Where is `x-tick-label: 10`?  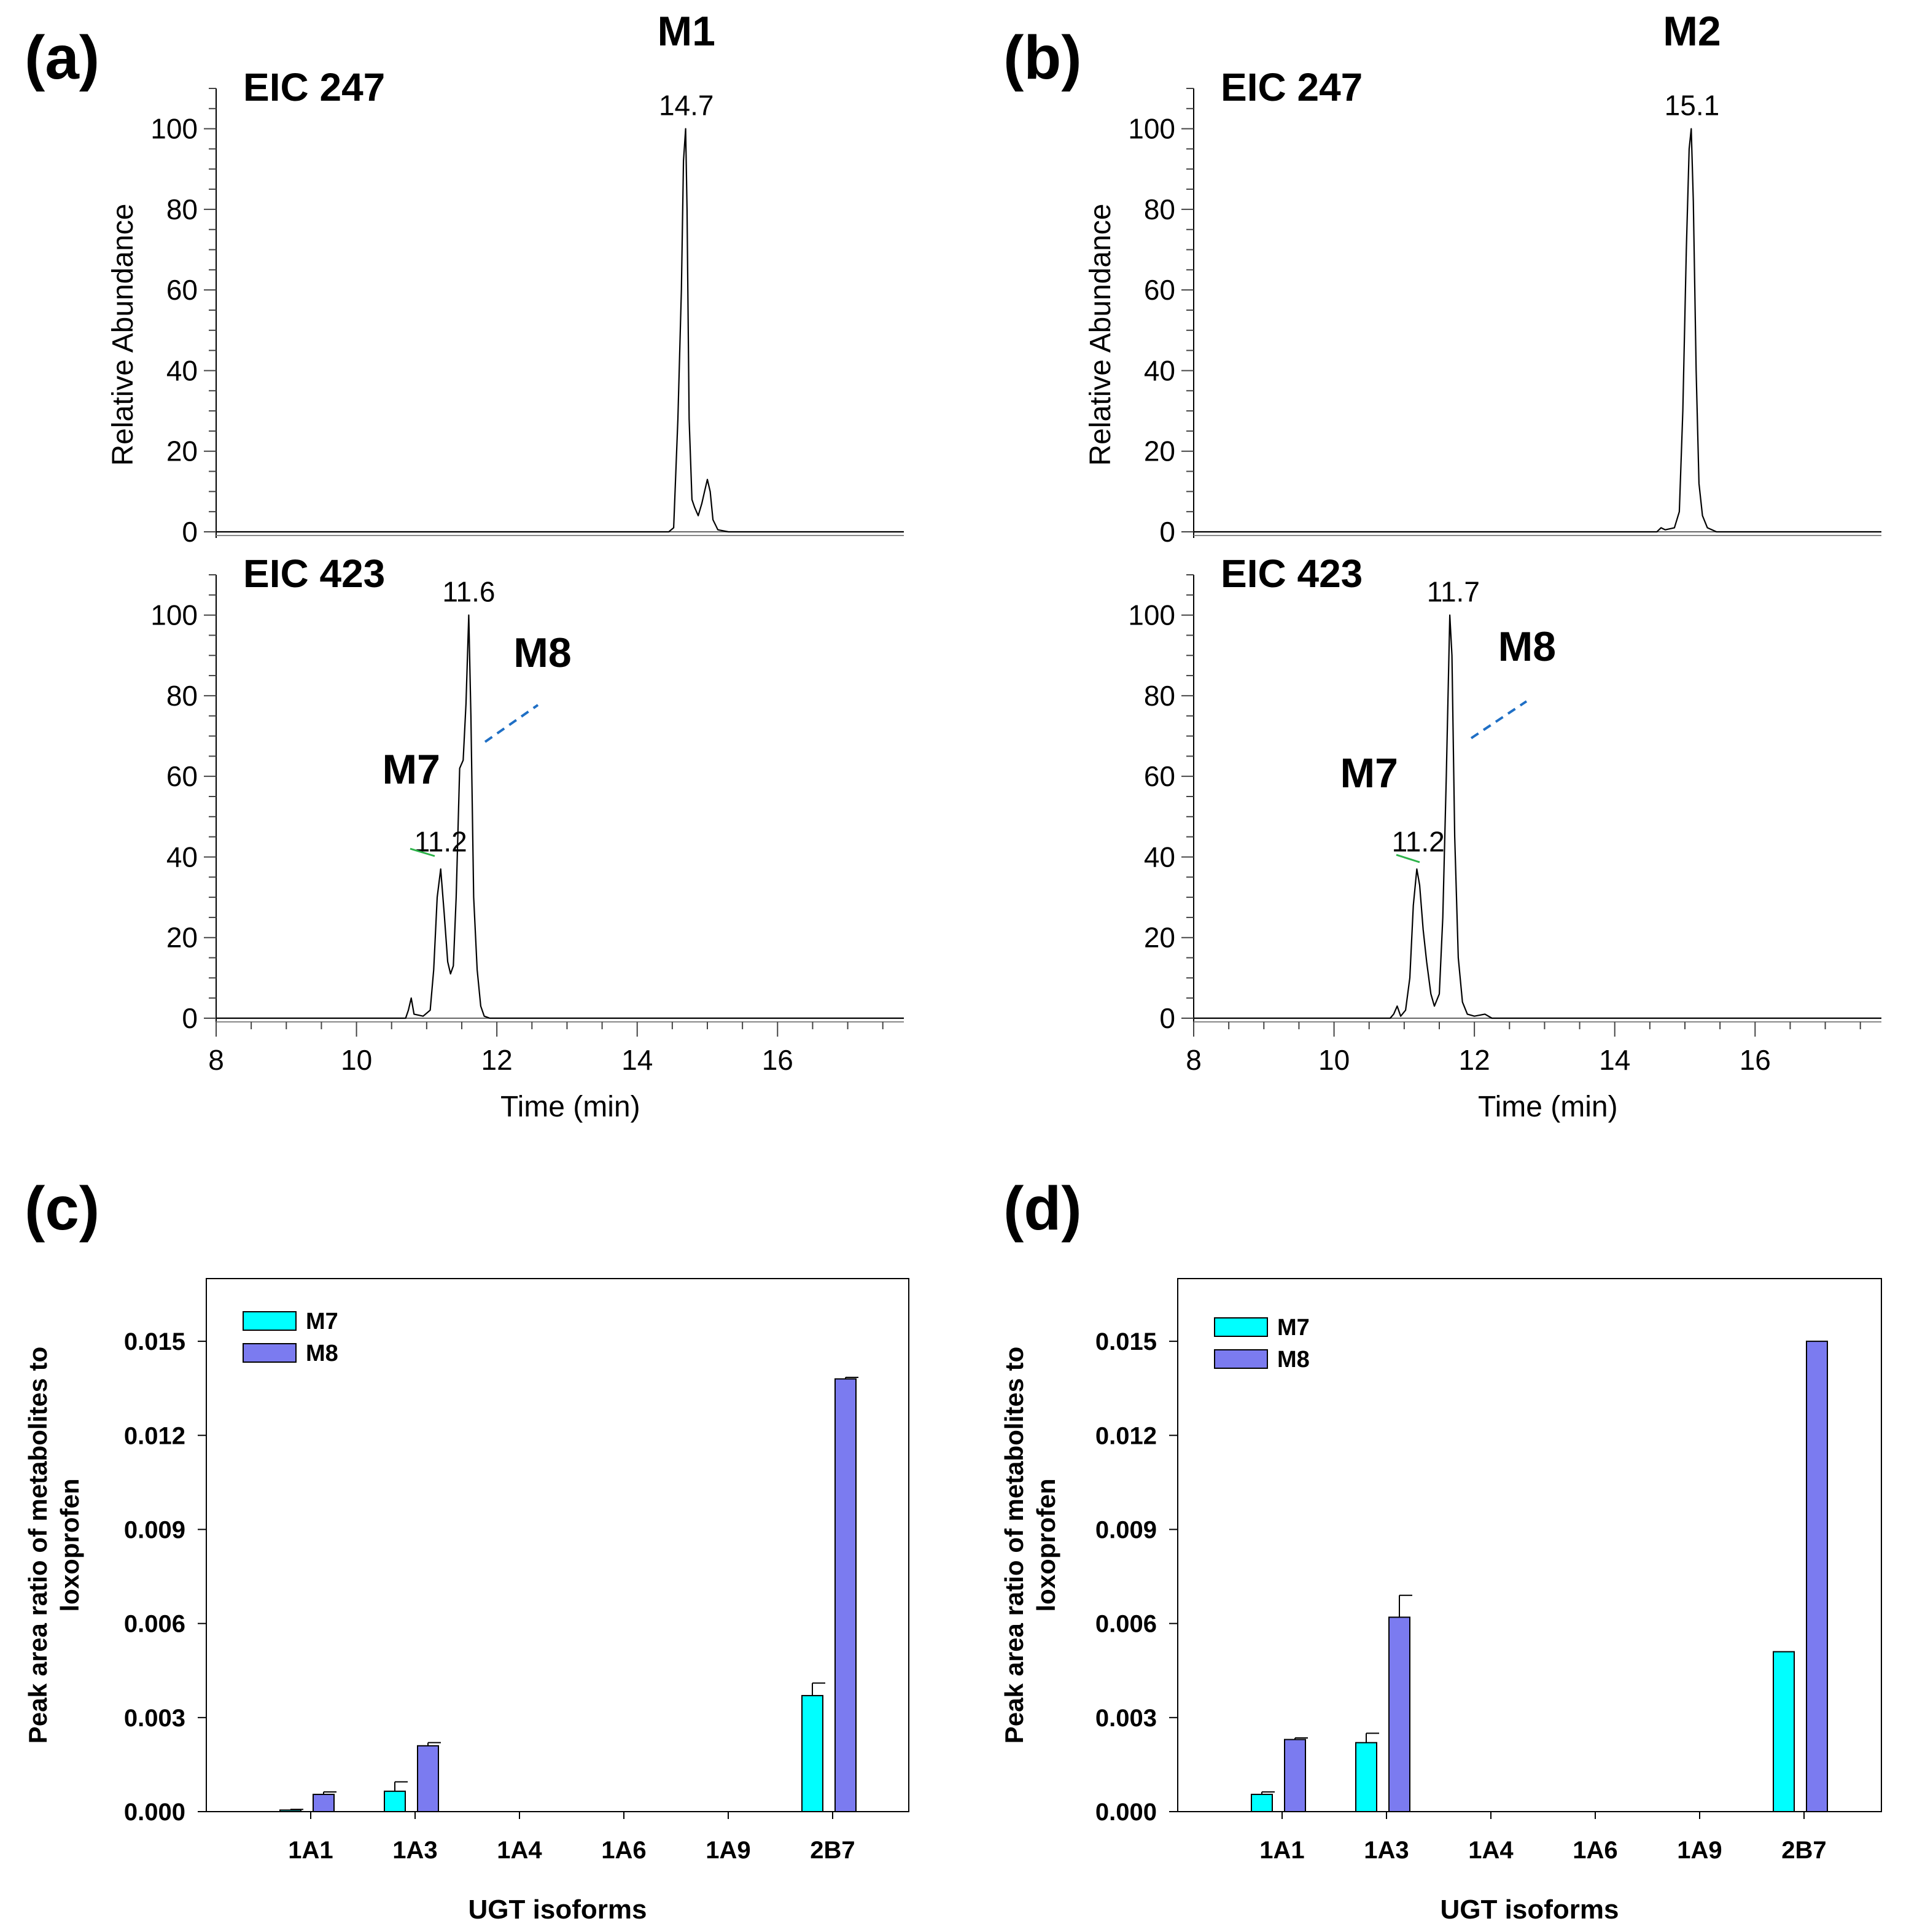 x-tick-label: 10 is located at coordinates (356, 1060).